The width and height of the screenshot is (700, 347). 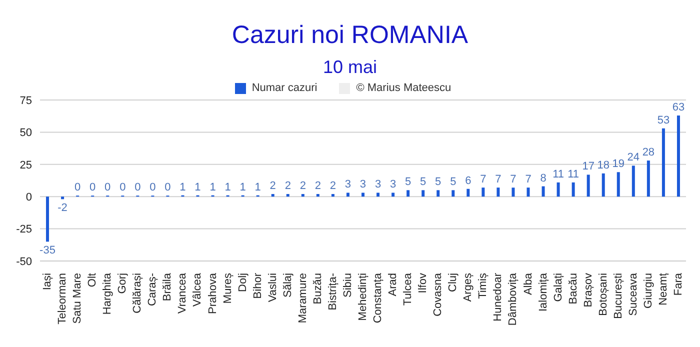 I want to click on x-tick-label: Neamț, so click(x=663, y=289).